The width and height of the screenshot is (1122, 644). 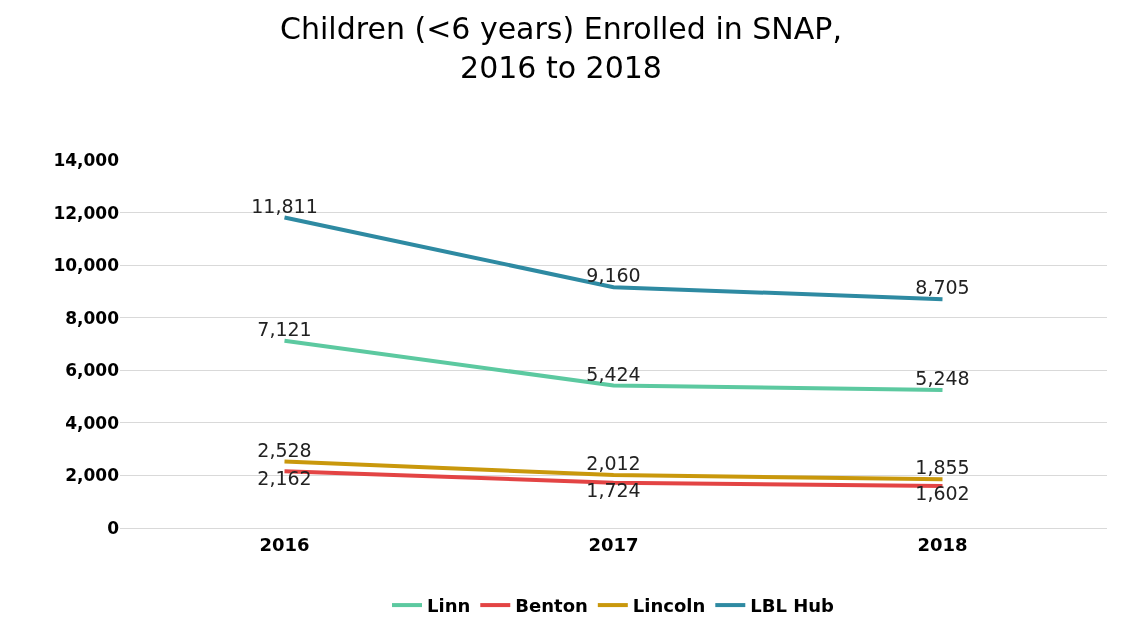 I want to click on data-label: 5,424, so click(x=613, y=373).